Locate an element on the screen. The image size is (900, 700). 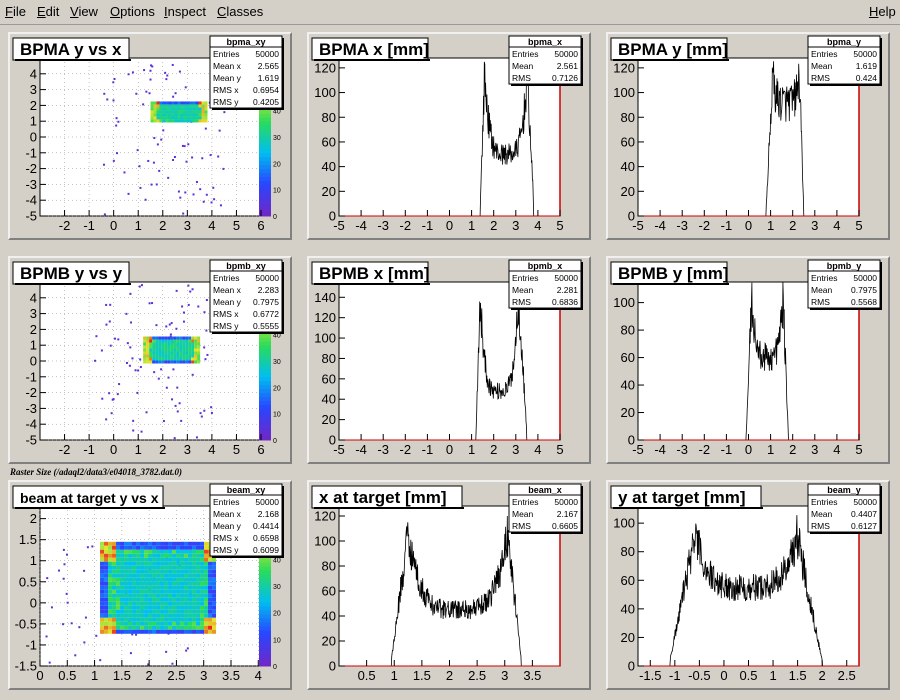
menu-inspect: Inspect is located at coordinates (185, 11).